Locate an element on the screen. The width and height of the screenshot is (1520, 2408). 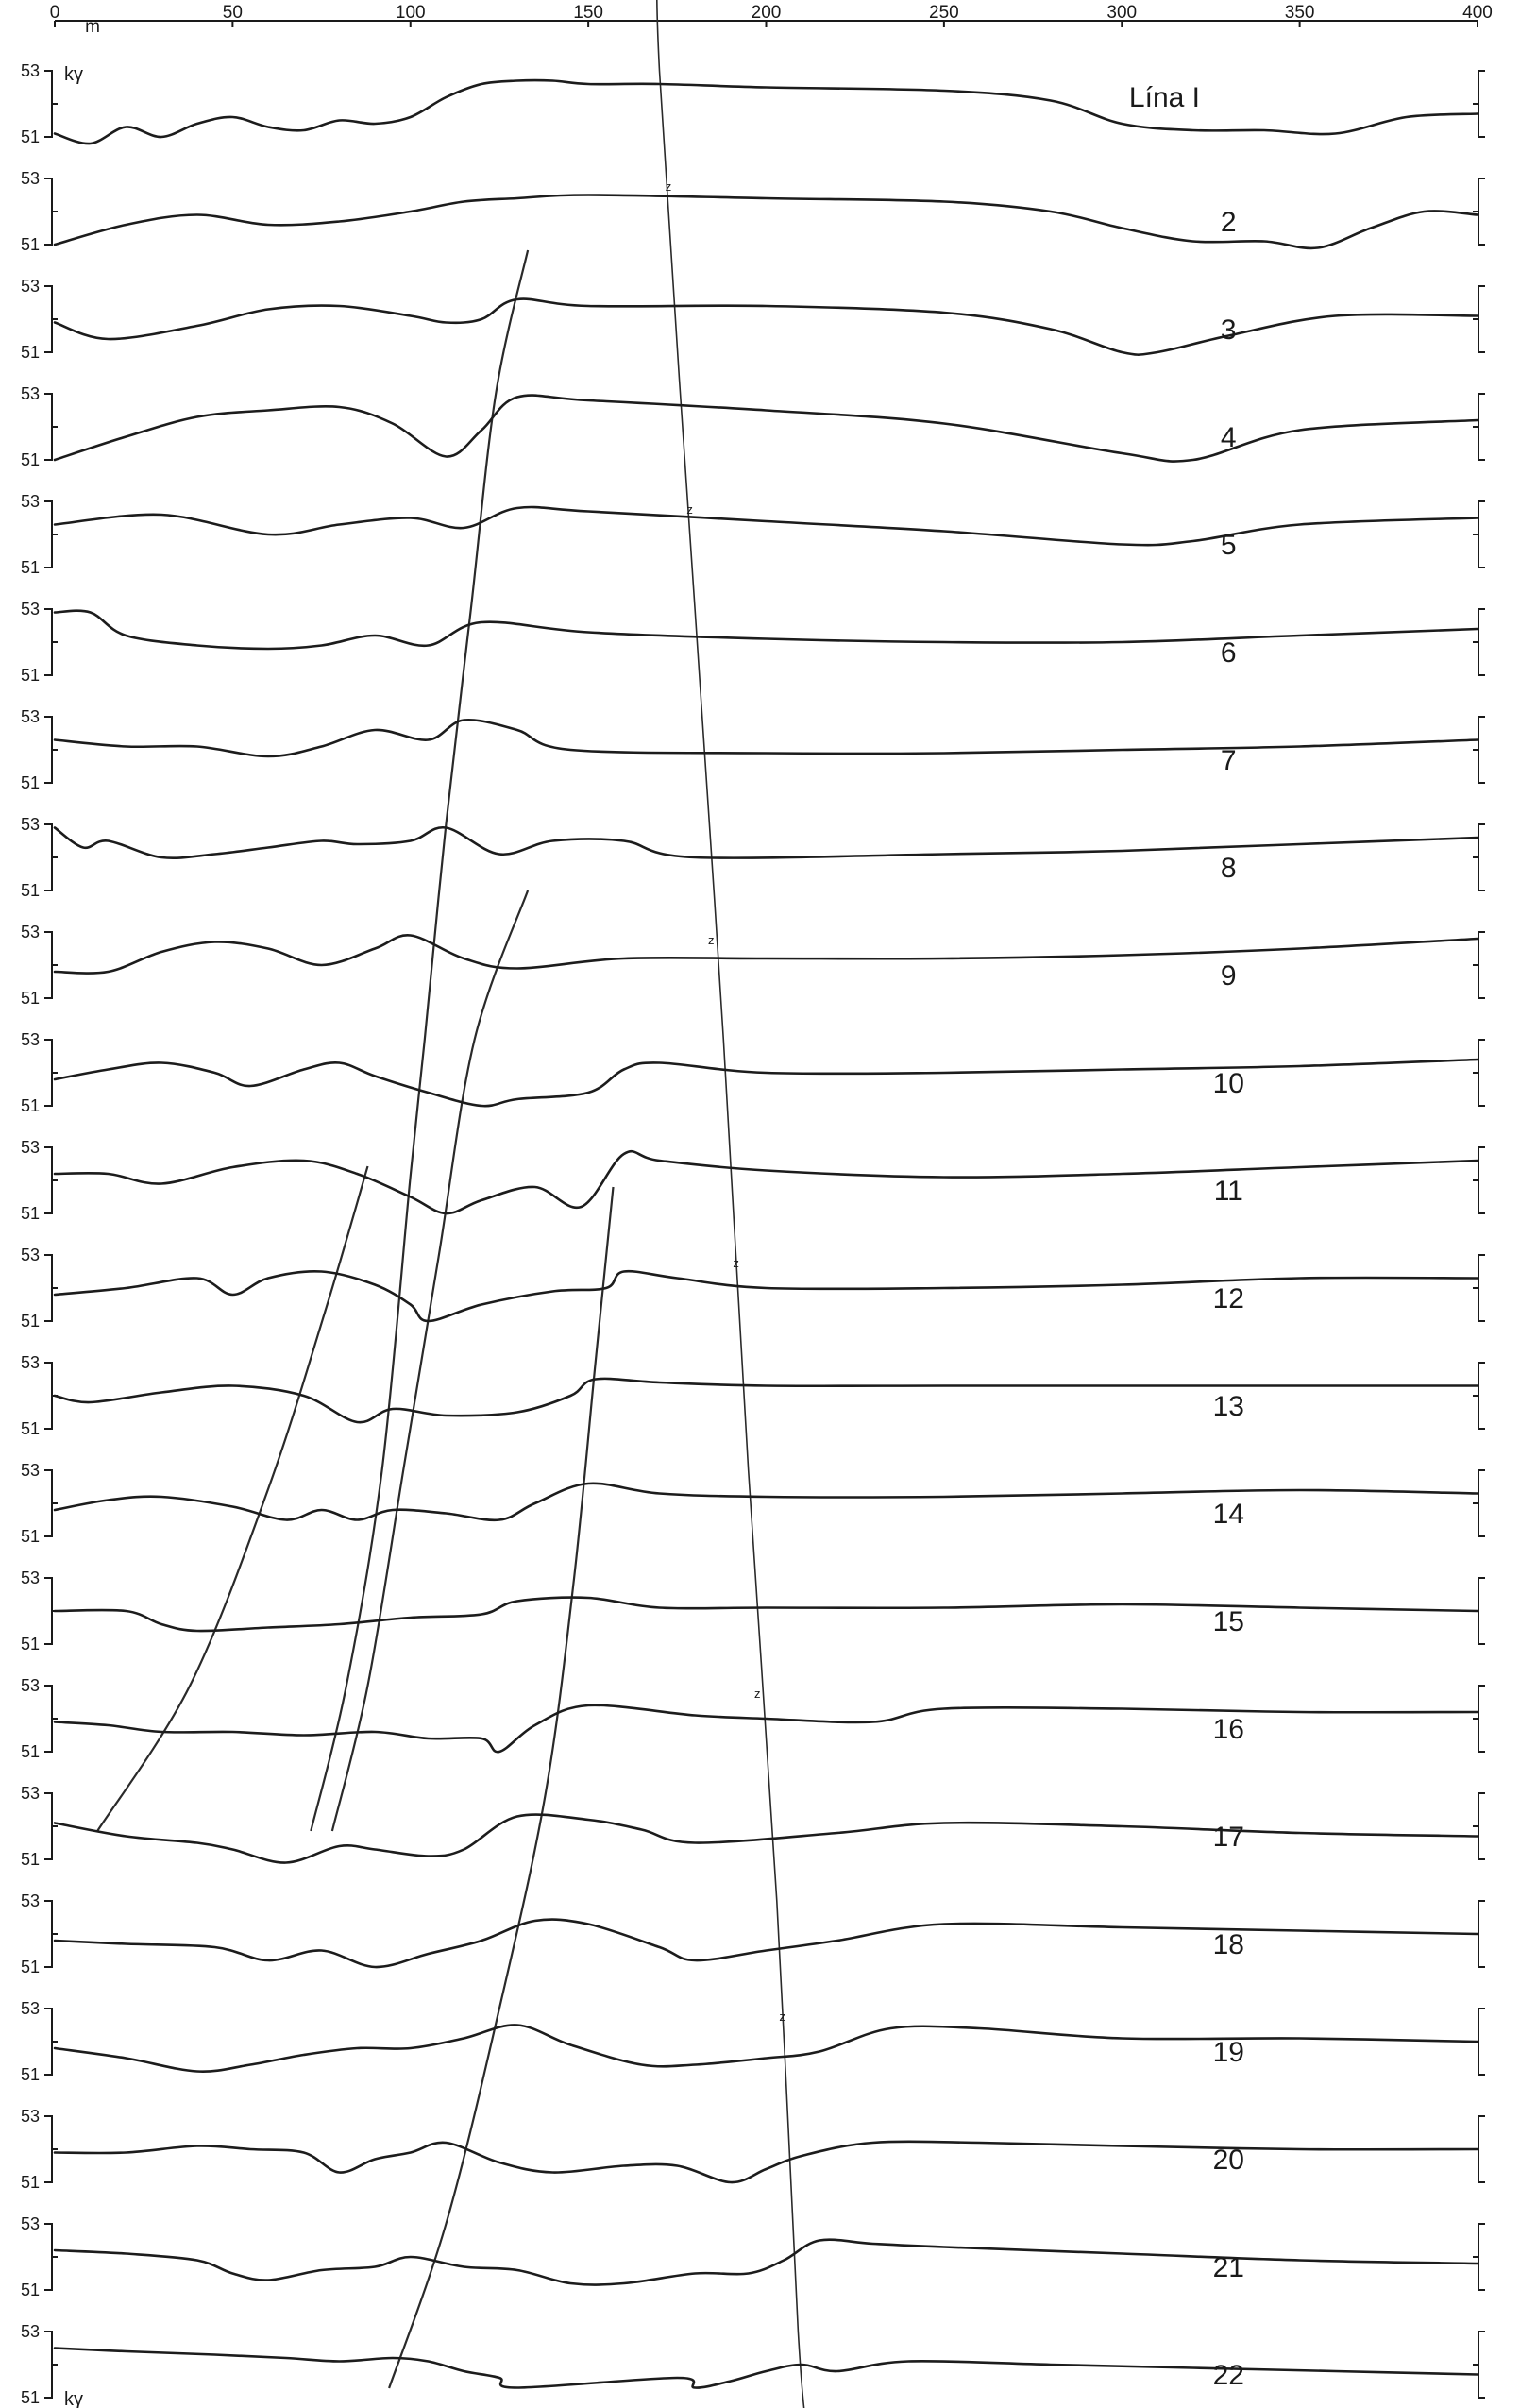
x-tick-label: 200 is located at coordinates (767, 13).